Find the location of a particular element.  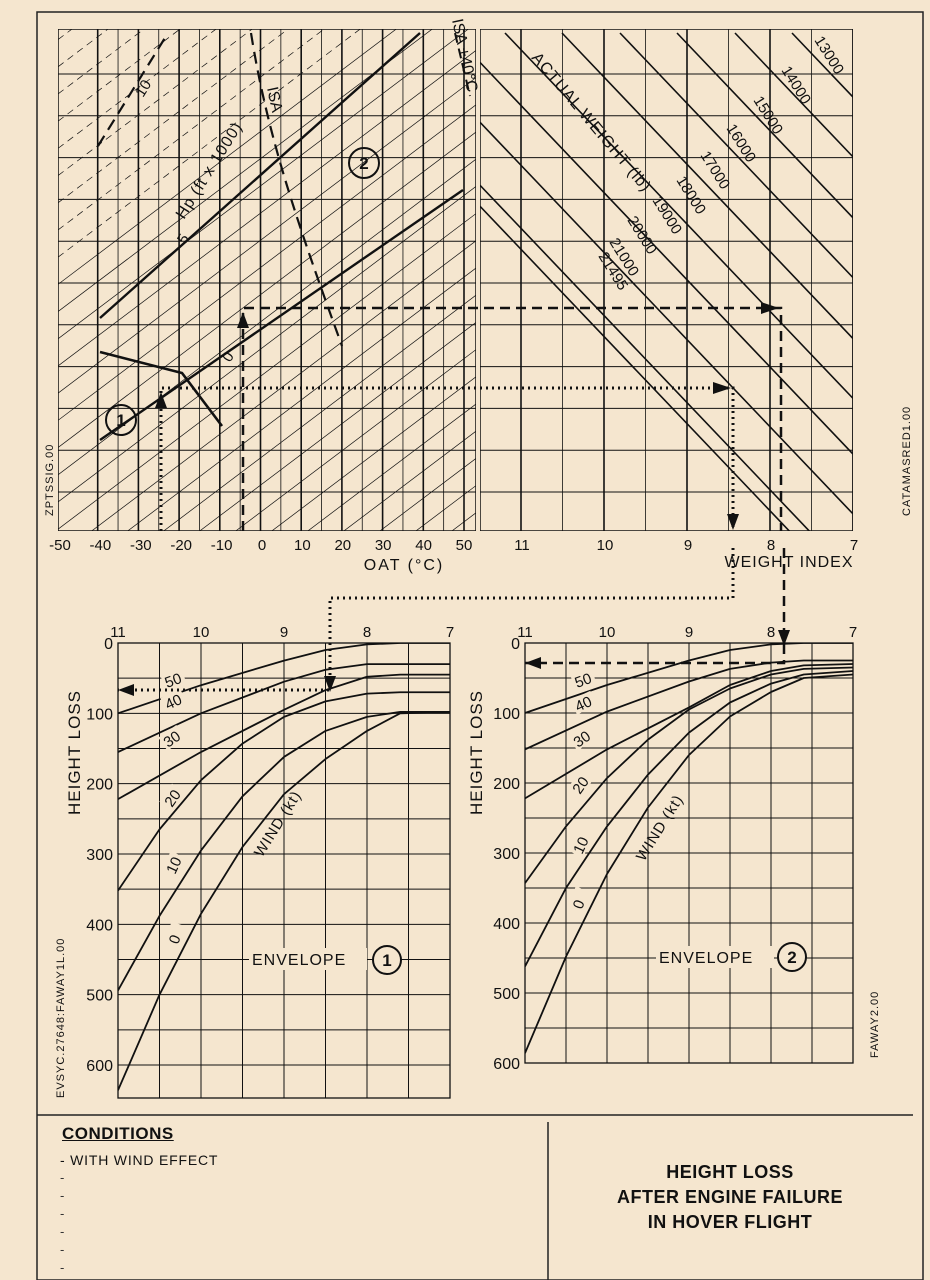

oat-axis-label: OAT (°C) is located at coordinates (404, 565).